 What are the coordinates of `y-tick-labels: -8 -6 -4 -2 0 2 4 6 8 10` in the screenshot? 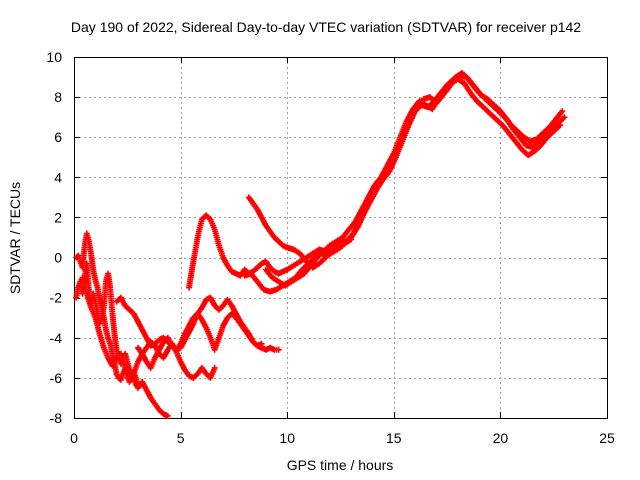 It's located at (54, 237).